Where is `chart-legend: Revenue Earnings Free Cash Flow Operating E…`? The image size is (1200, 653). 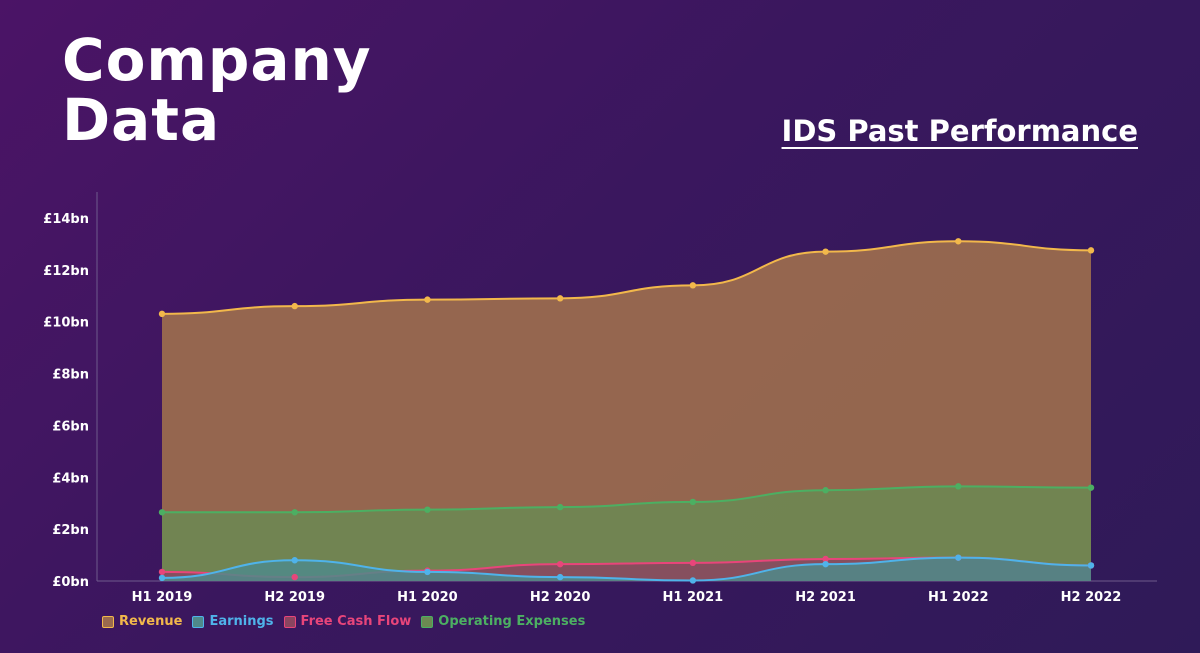 chart-legend: Revenue Earnings Free Cash Flow Operating E… is located at coordinates (343, 621).